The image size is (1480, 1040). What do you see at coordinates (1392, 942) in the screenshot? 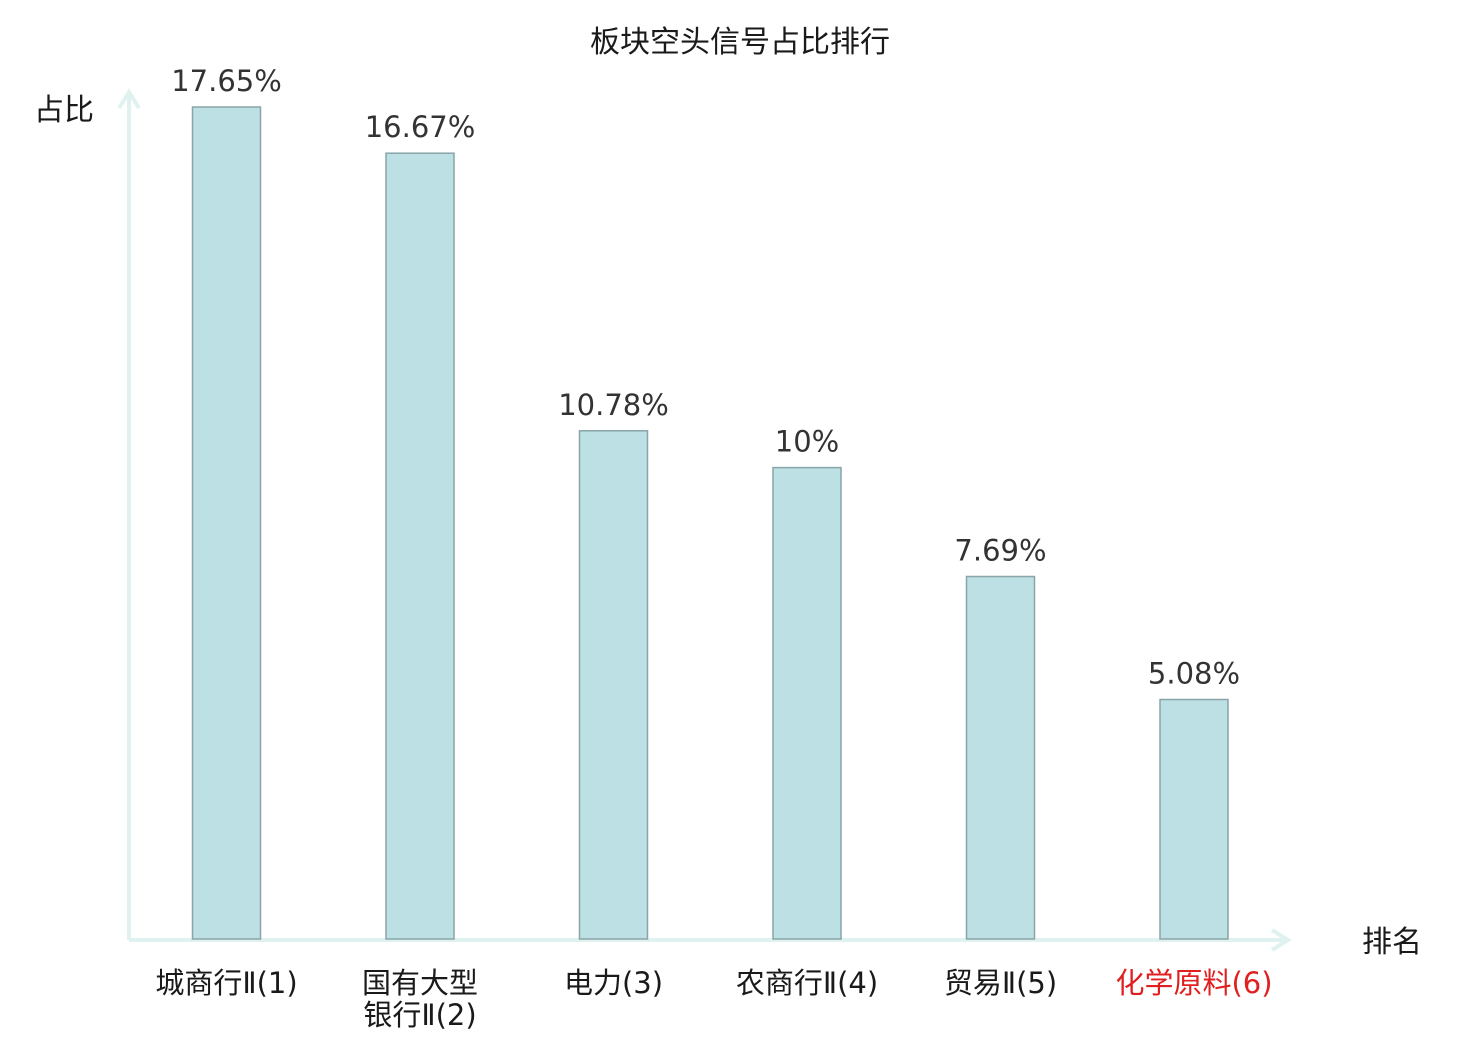
I see `x-axis-label: 排名` at bounding box center [1392, 942].